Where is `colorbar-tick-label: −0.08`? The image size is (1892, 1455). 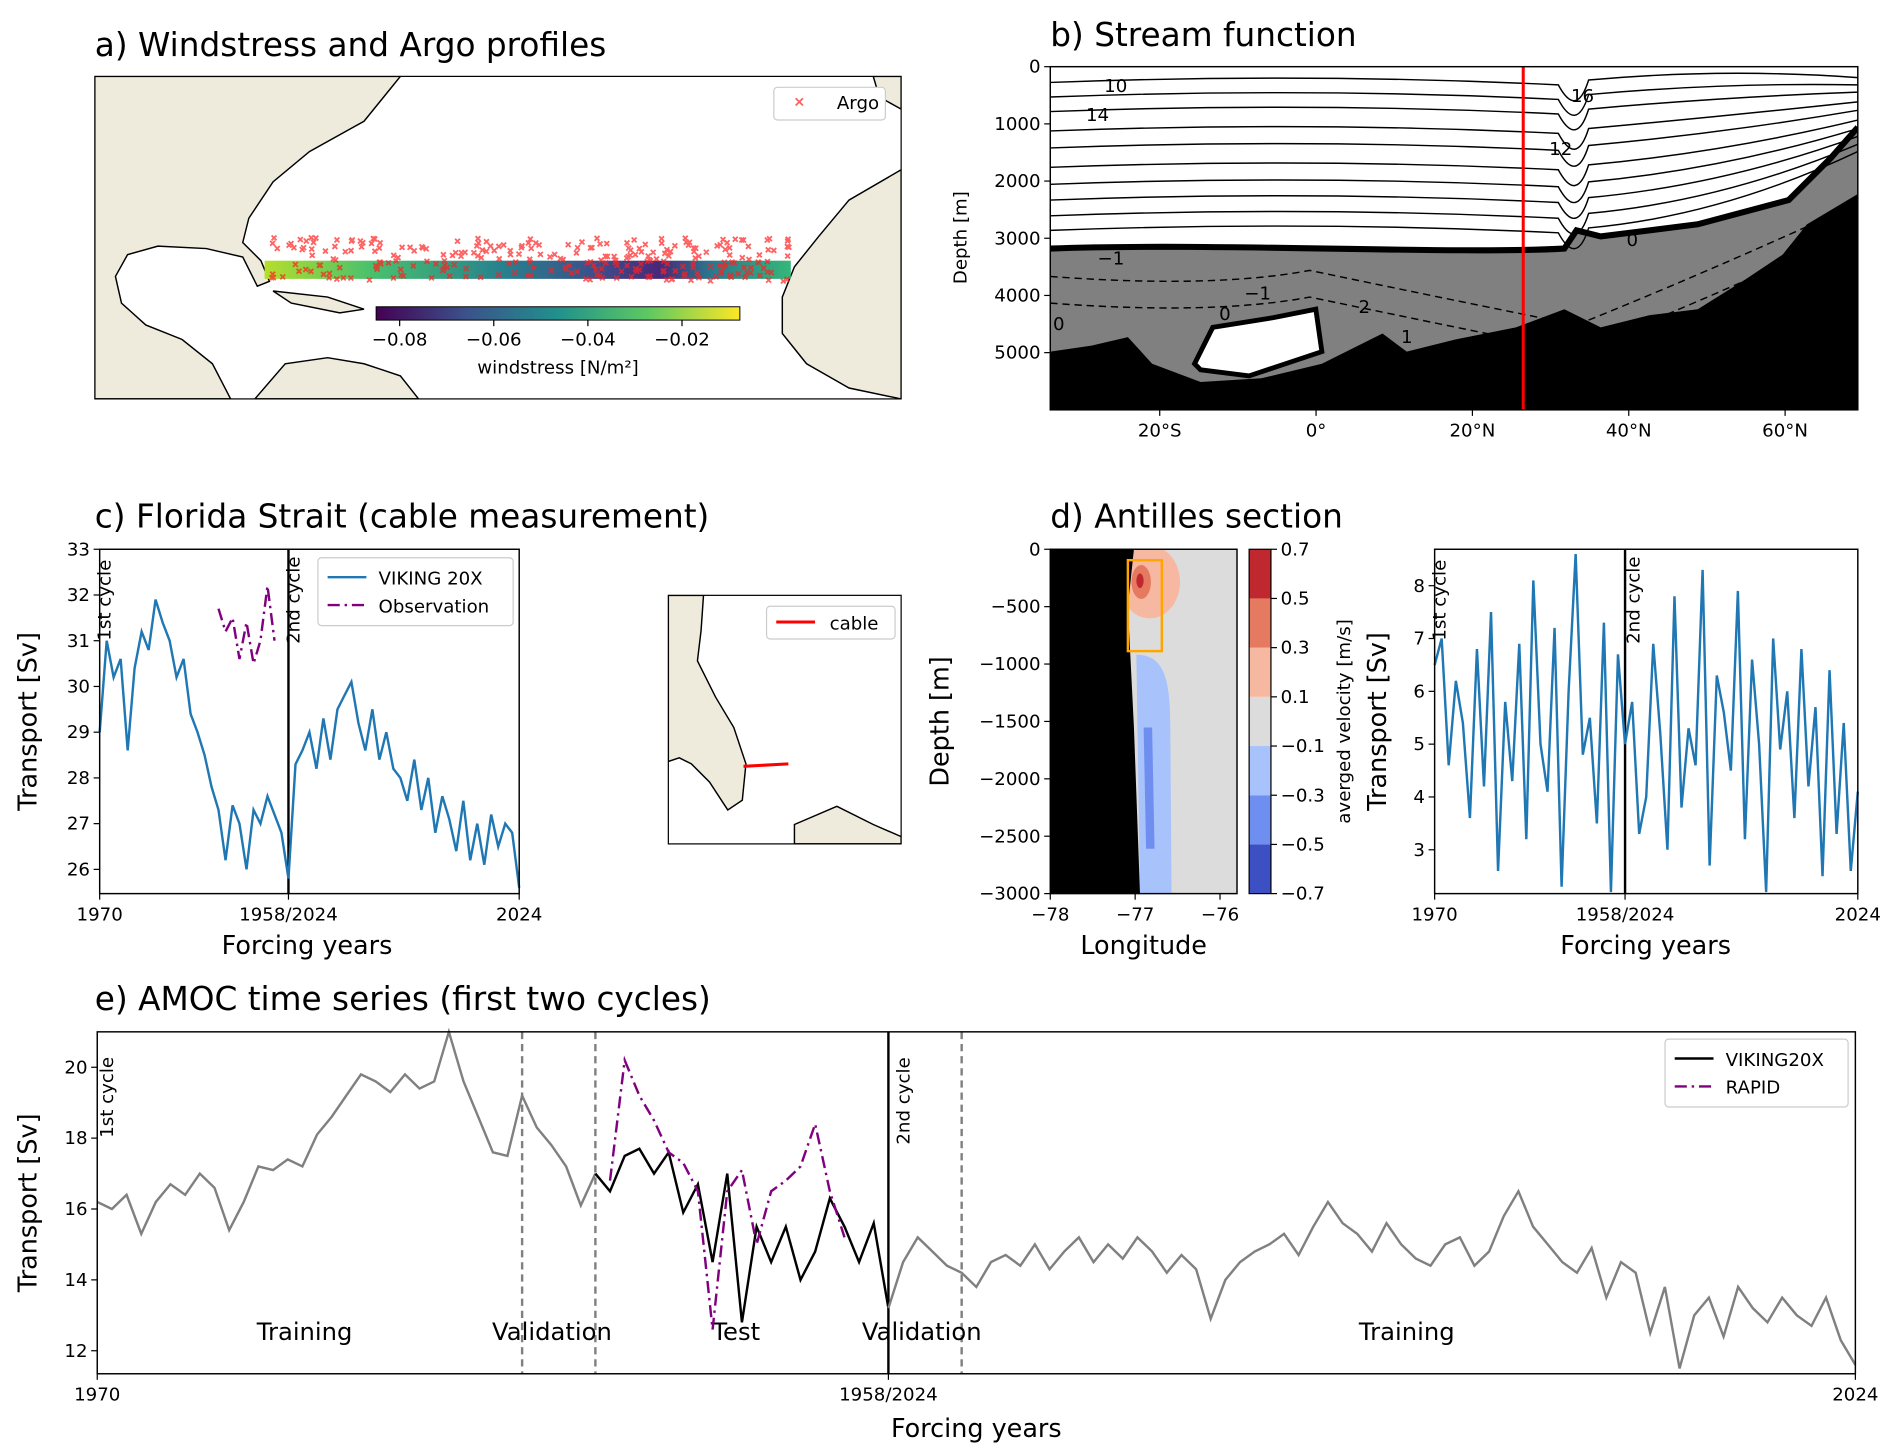
colorbar-tick-label: −0.08 is located at coordinates (400, 340).